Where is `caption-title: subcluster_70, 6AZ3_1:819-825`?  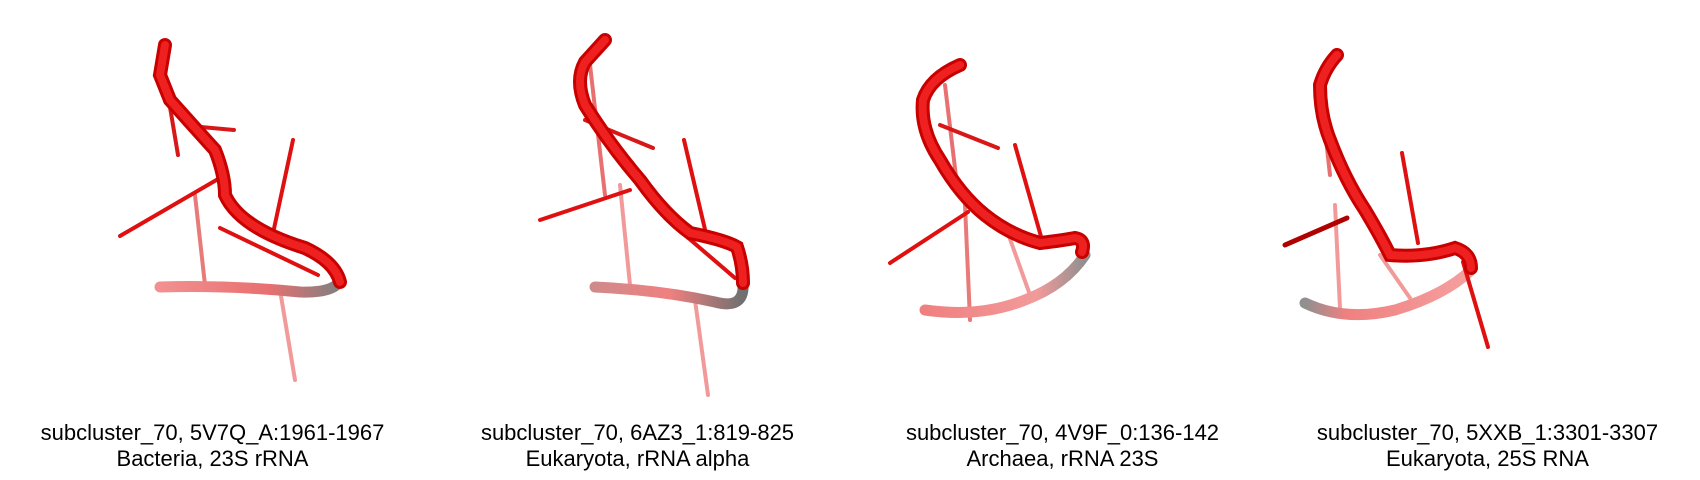
caption-title: subcluster_70, 6AZ3_1:819-825 is located at coordinates (637, 432).